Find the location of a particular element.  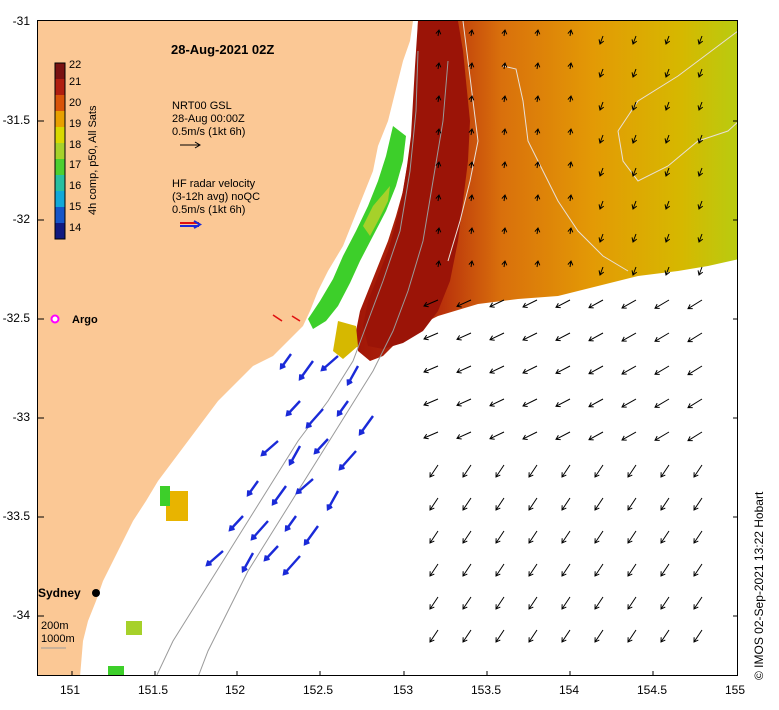

sst-patch is located at coordinates (116, 670).